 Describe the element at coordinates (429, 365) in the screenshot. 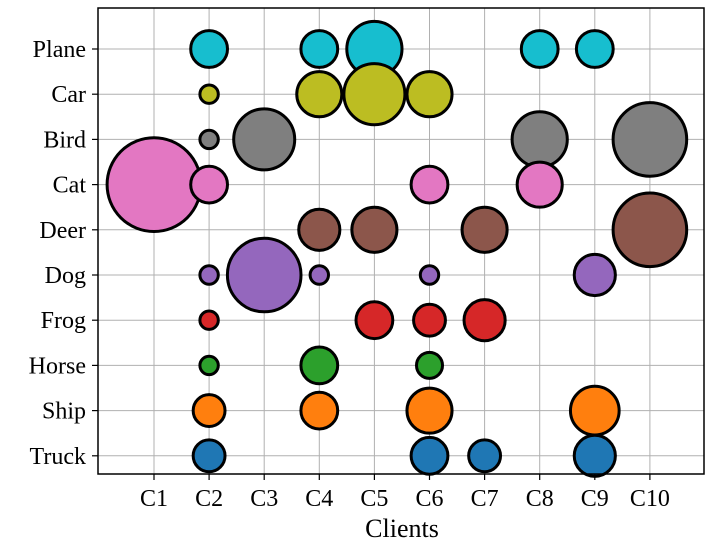

I see `bubble-C6-horse` at that location.